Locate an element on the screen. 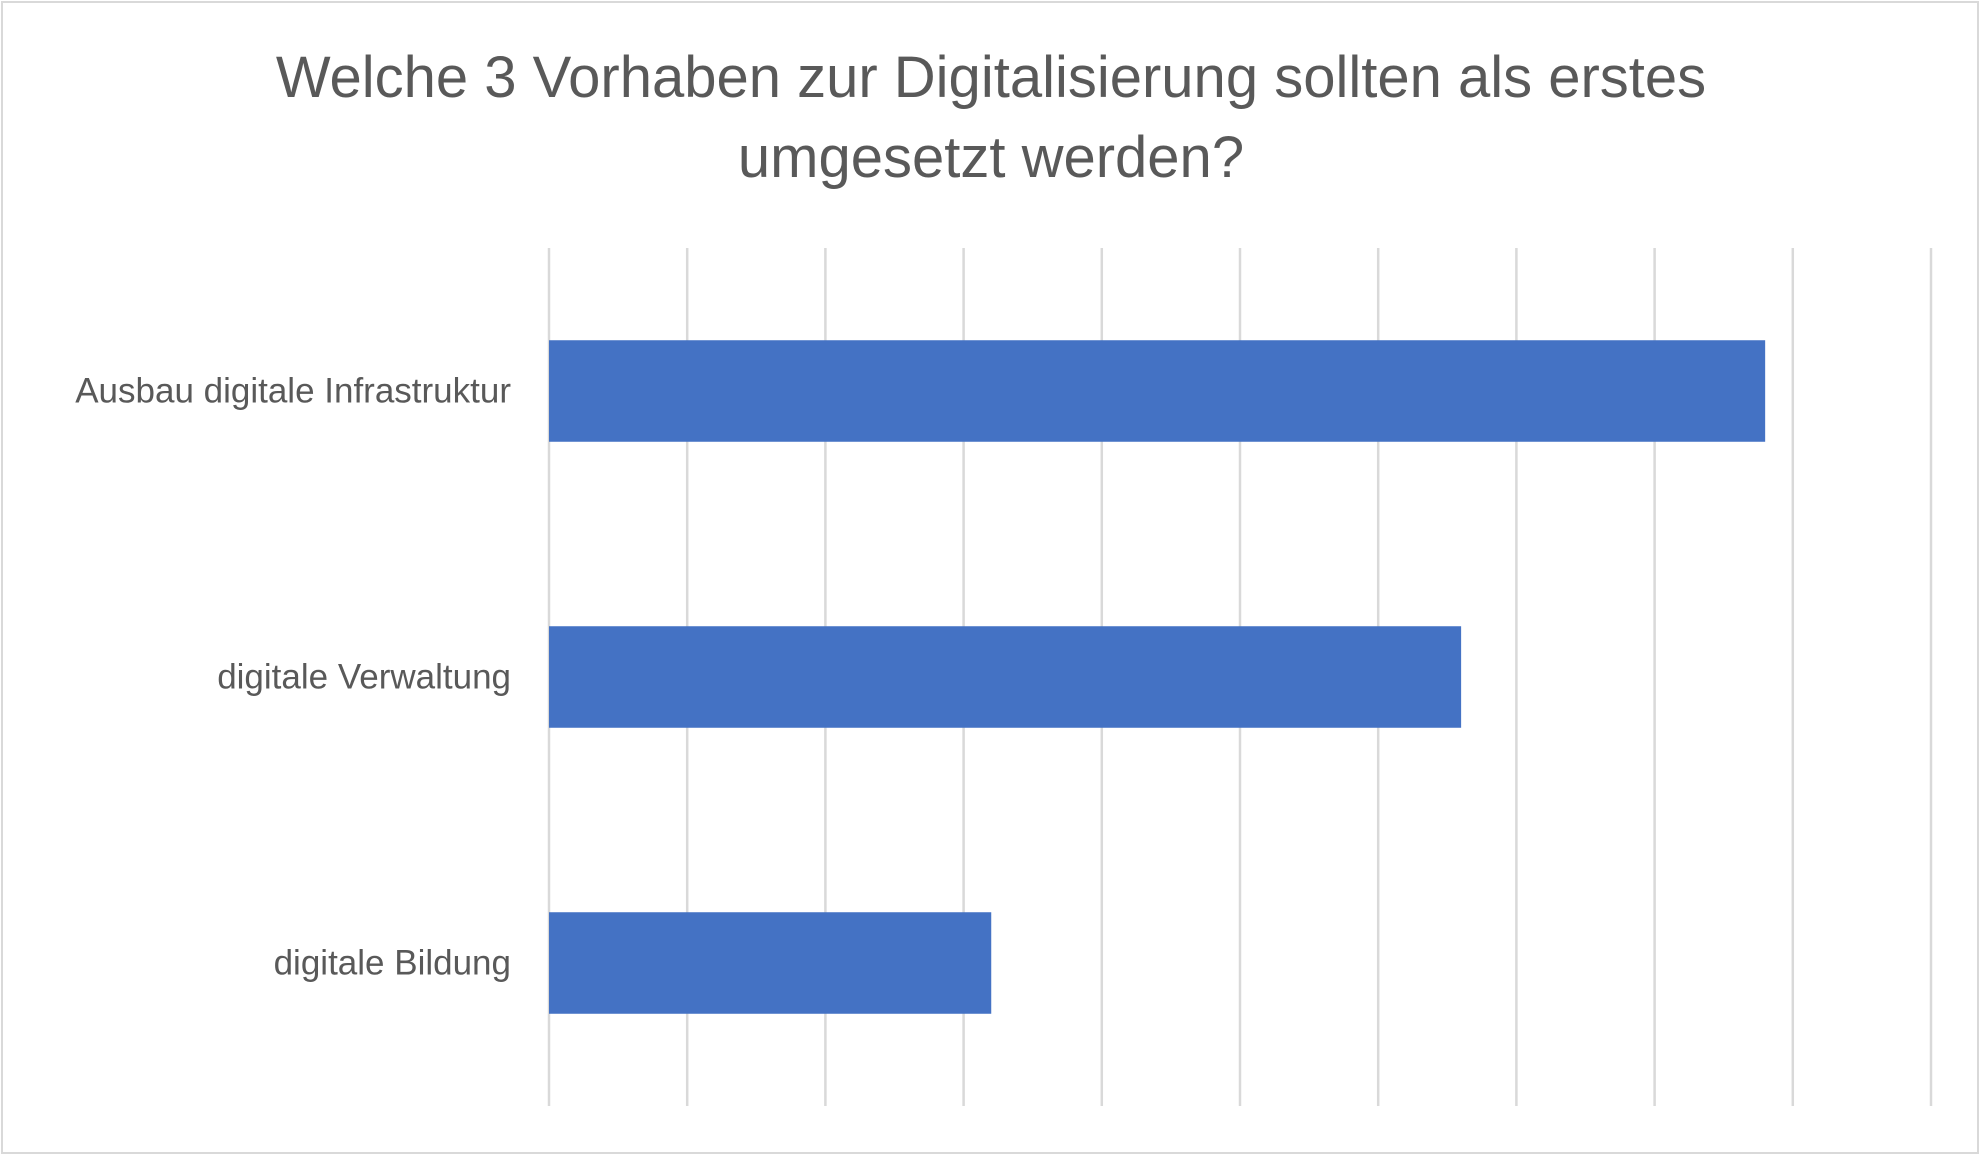 This screenshot has width=1982, height=1157. category-label-0: Ausbau digitale Infrastruktur is located at coordinates (293, 391).